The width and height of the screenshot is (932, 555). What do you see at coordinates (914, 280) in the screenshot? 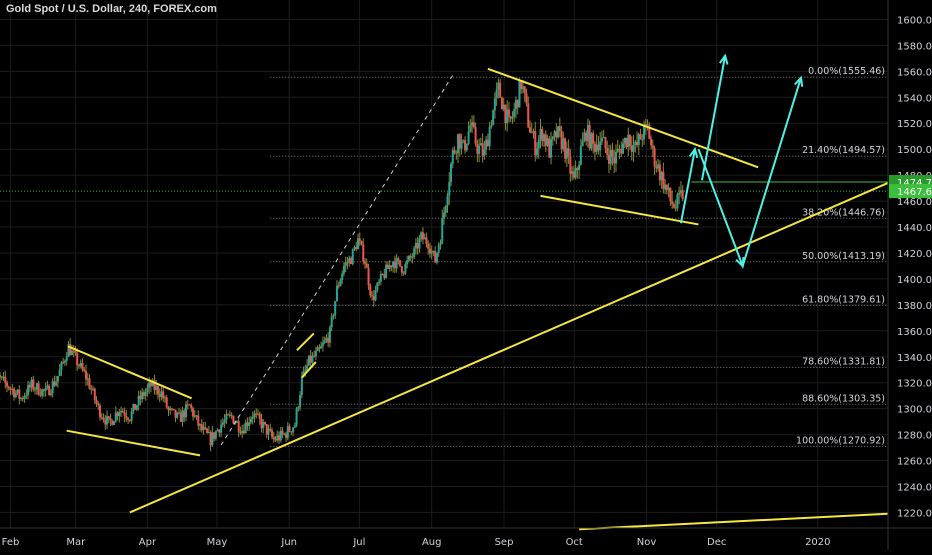
I see `y-tick-label: 1400.00` at bounding box center [914, 280].